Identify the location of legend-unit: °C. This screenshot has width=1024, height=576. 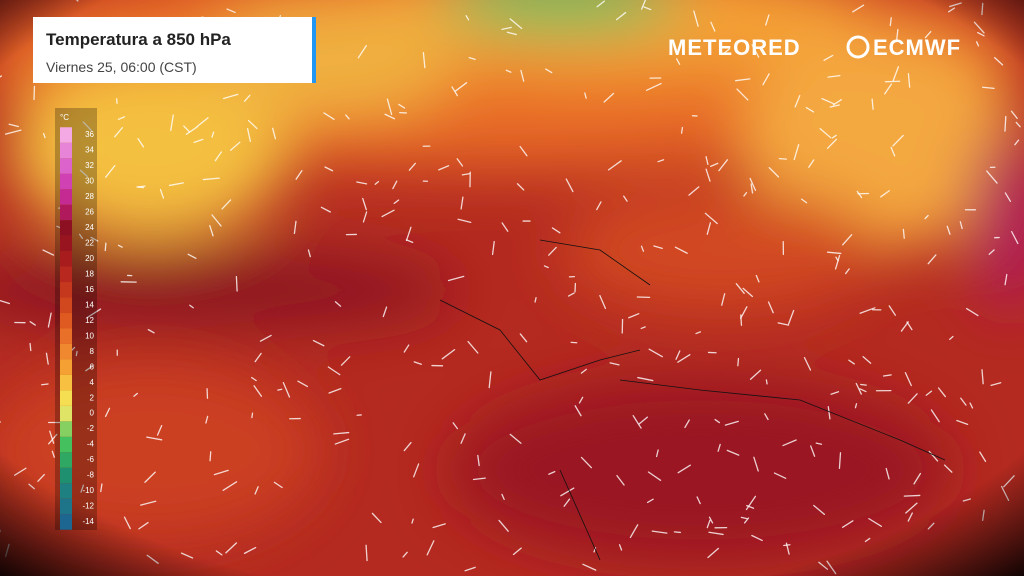
(64, 117).